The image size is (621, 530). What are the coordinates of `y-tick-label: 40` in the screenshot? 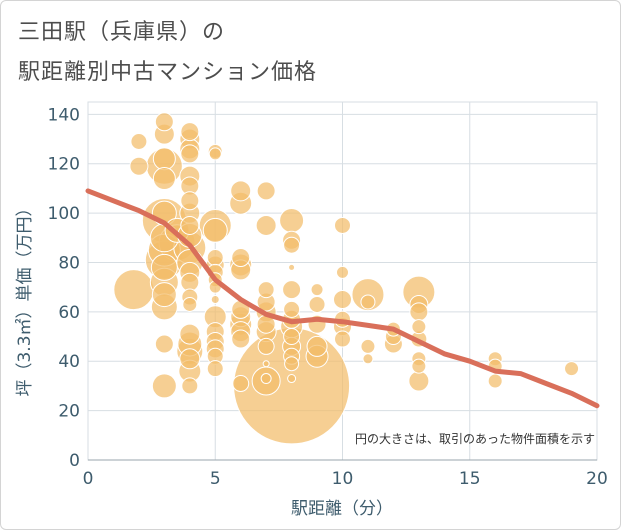 It's located at (69, 362).